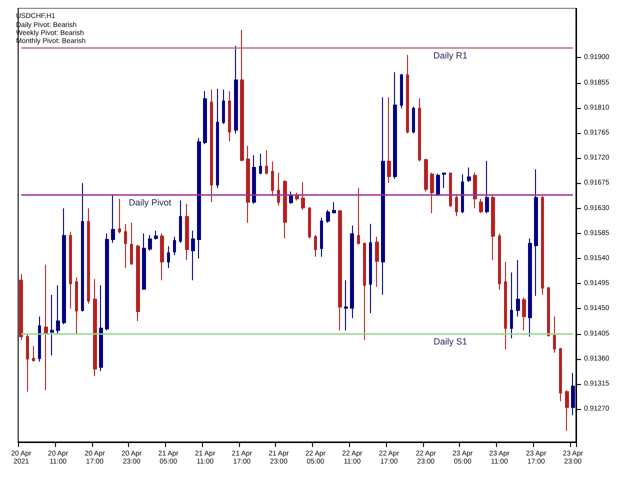 Image resolution: width=640 pixels, height=480 pixels. I want to click on ref-line-label: Daily Pivot, so click(150, 202).